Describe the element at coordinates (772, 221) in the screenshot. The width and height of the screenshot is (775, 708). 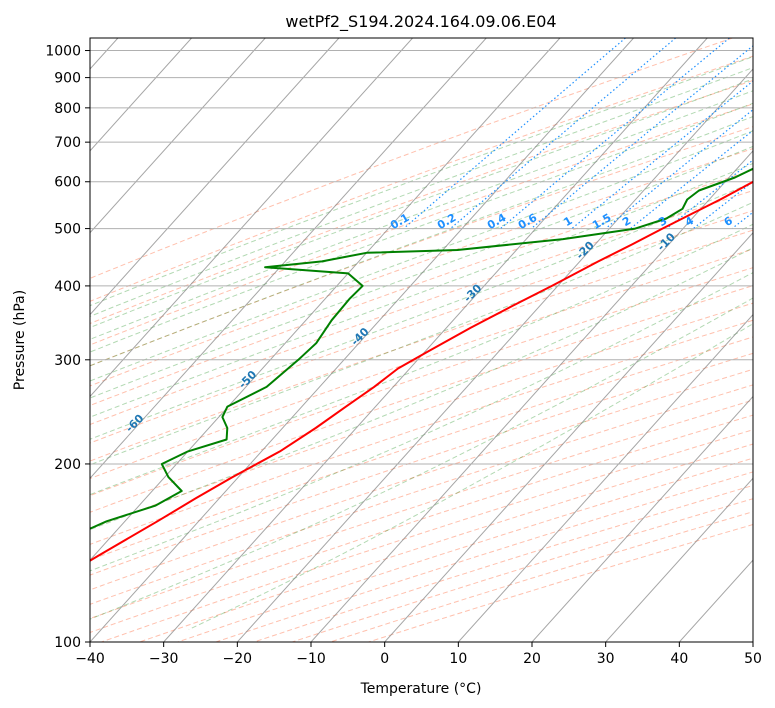
I see `mixing-ratio-label: 10` at that location.